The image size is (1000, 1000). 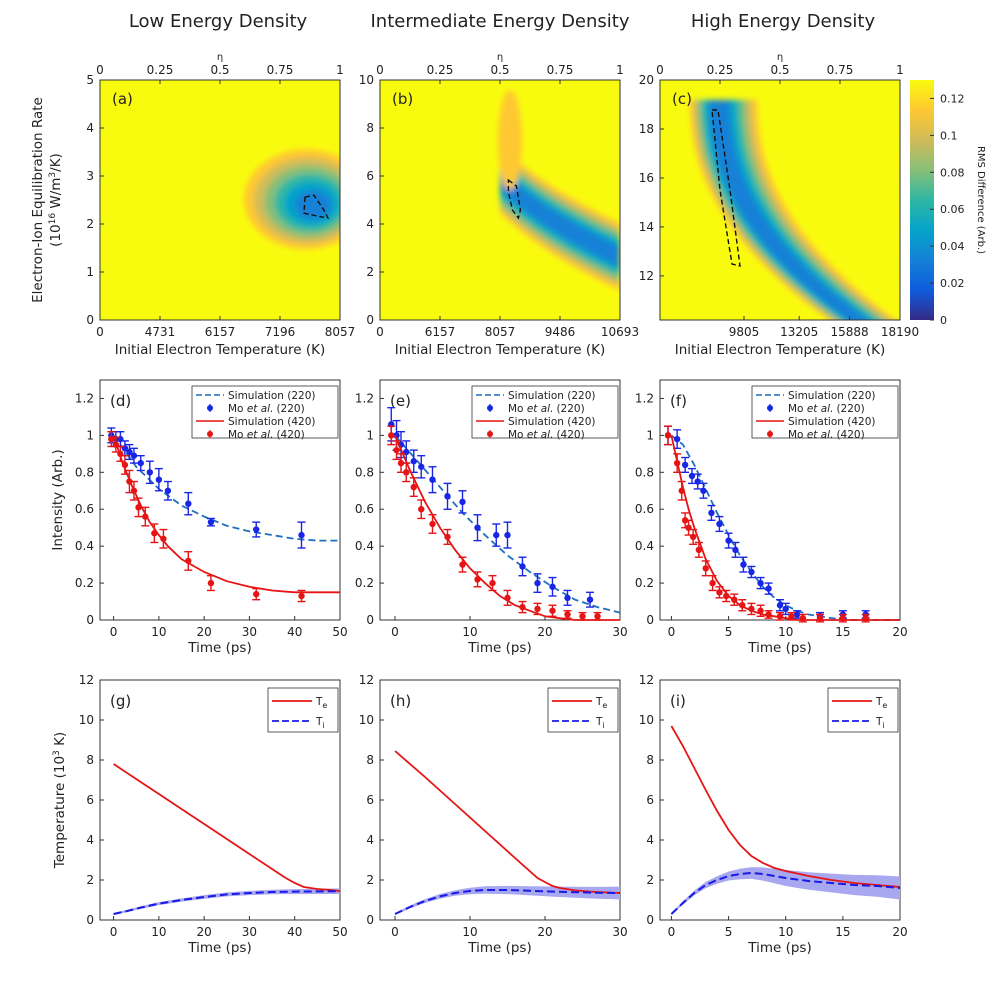 I want to click on panel-label: (d), so click(x=120, y=401).